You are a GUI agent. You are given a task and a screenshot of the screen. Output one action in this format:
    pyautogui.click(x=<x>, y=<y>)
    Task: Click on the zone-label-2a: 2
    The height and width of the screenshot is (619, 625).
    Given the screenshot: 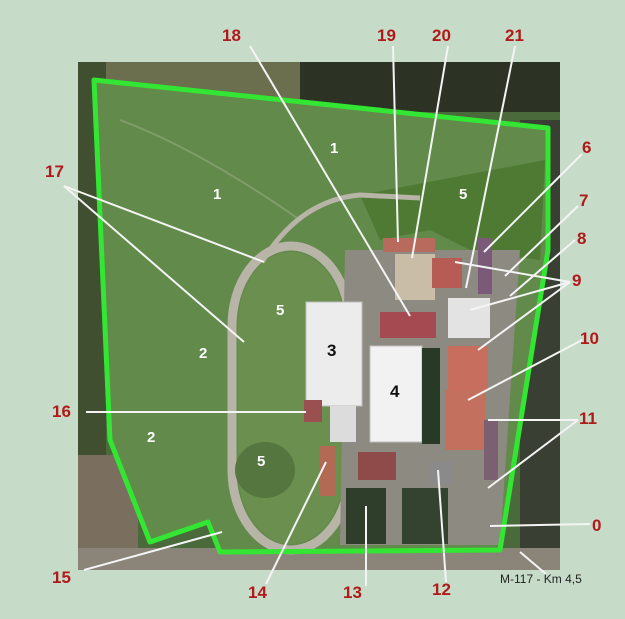 What is the action you would take?
    pyautogui.click(x=203, y=353)
    